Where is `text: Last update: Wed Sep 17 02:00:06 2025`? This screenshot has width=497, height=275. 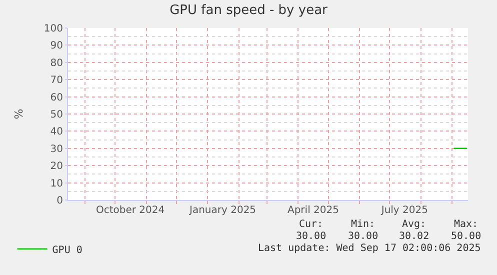
text: Last update: Wed Sep 17 02:00:06 2025 is located at coordinates (369, 248).